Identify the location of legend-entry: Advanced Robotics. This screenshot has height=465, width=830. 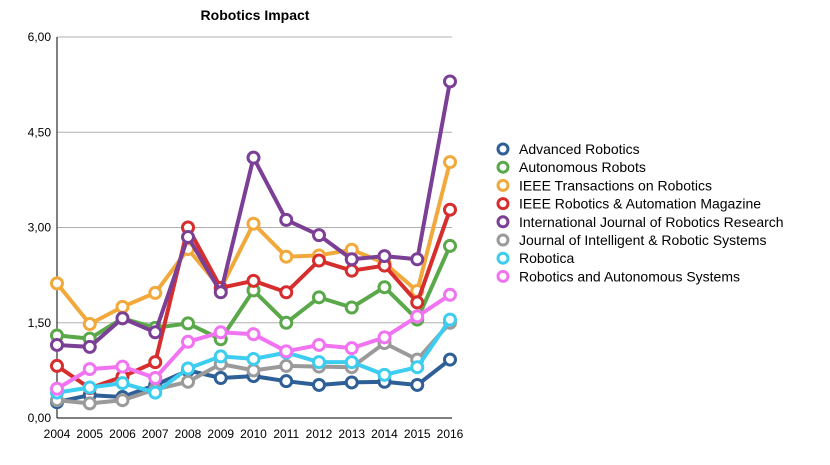
(568, 149).